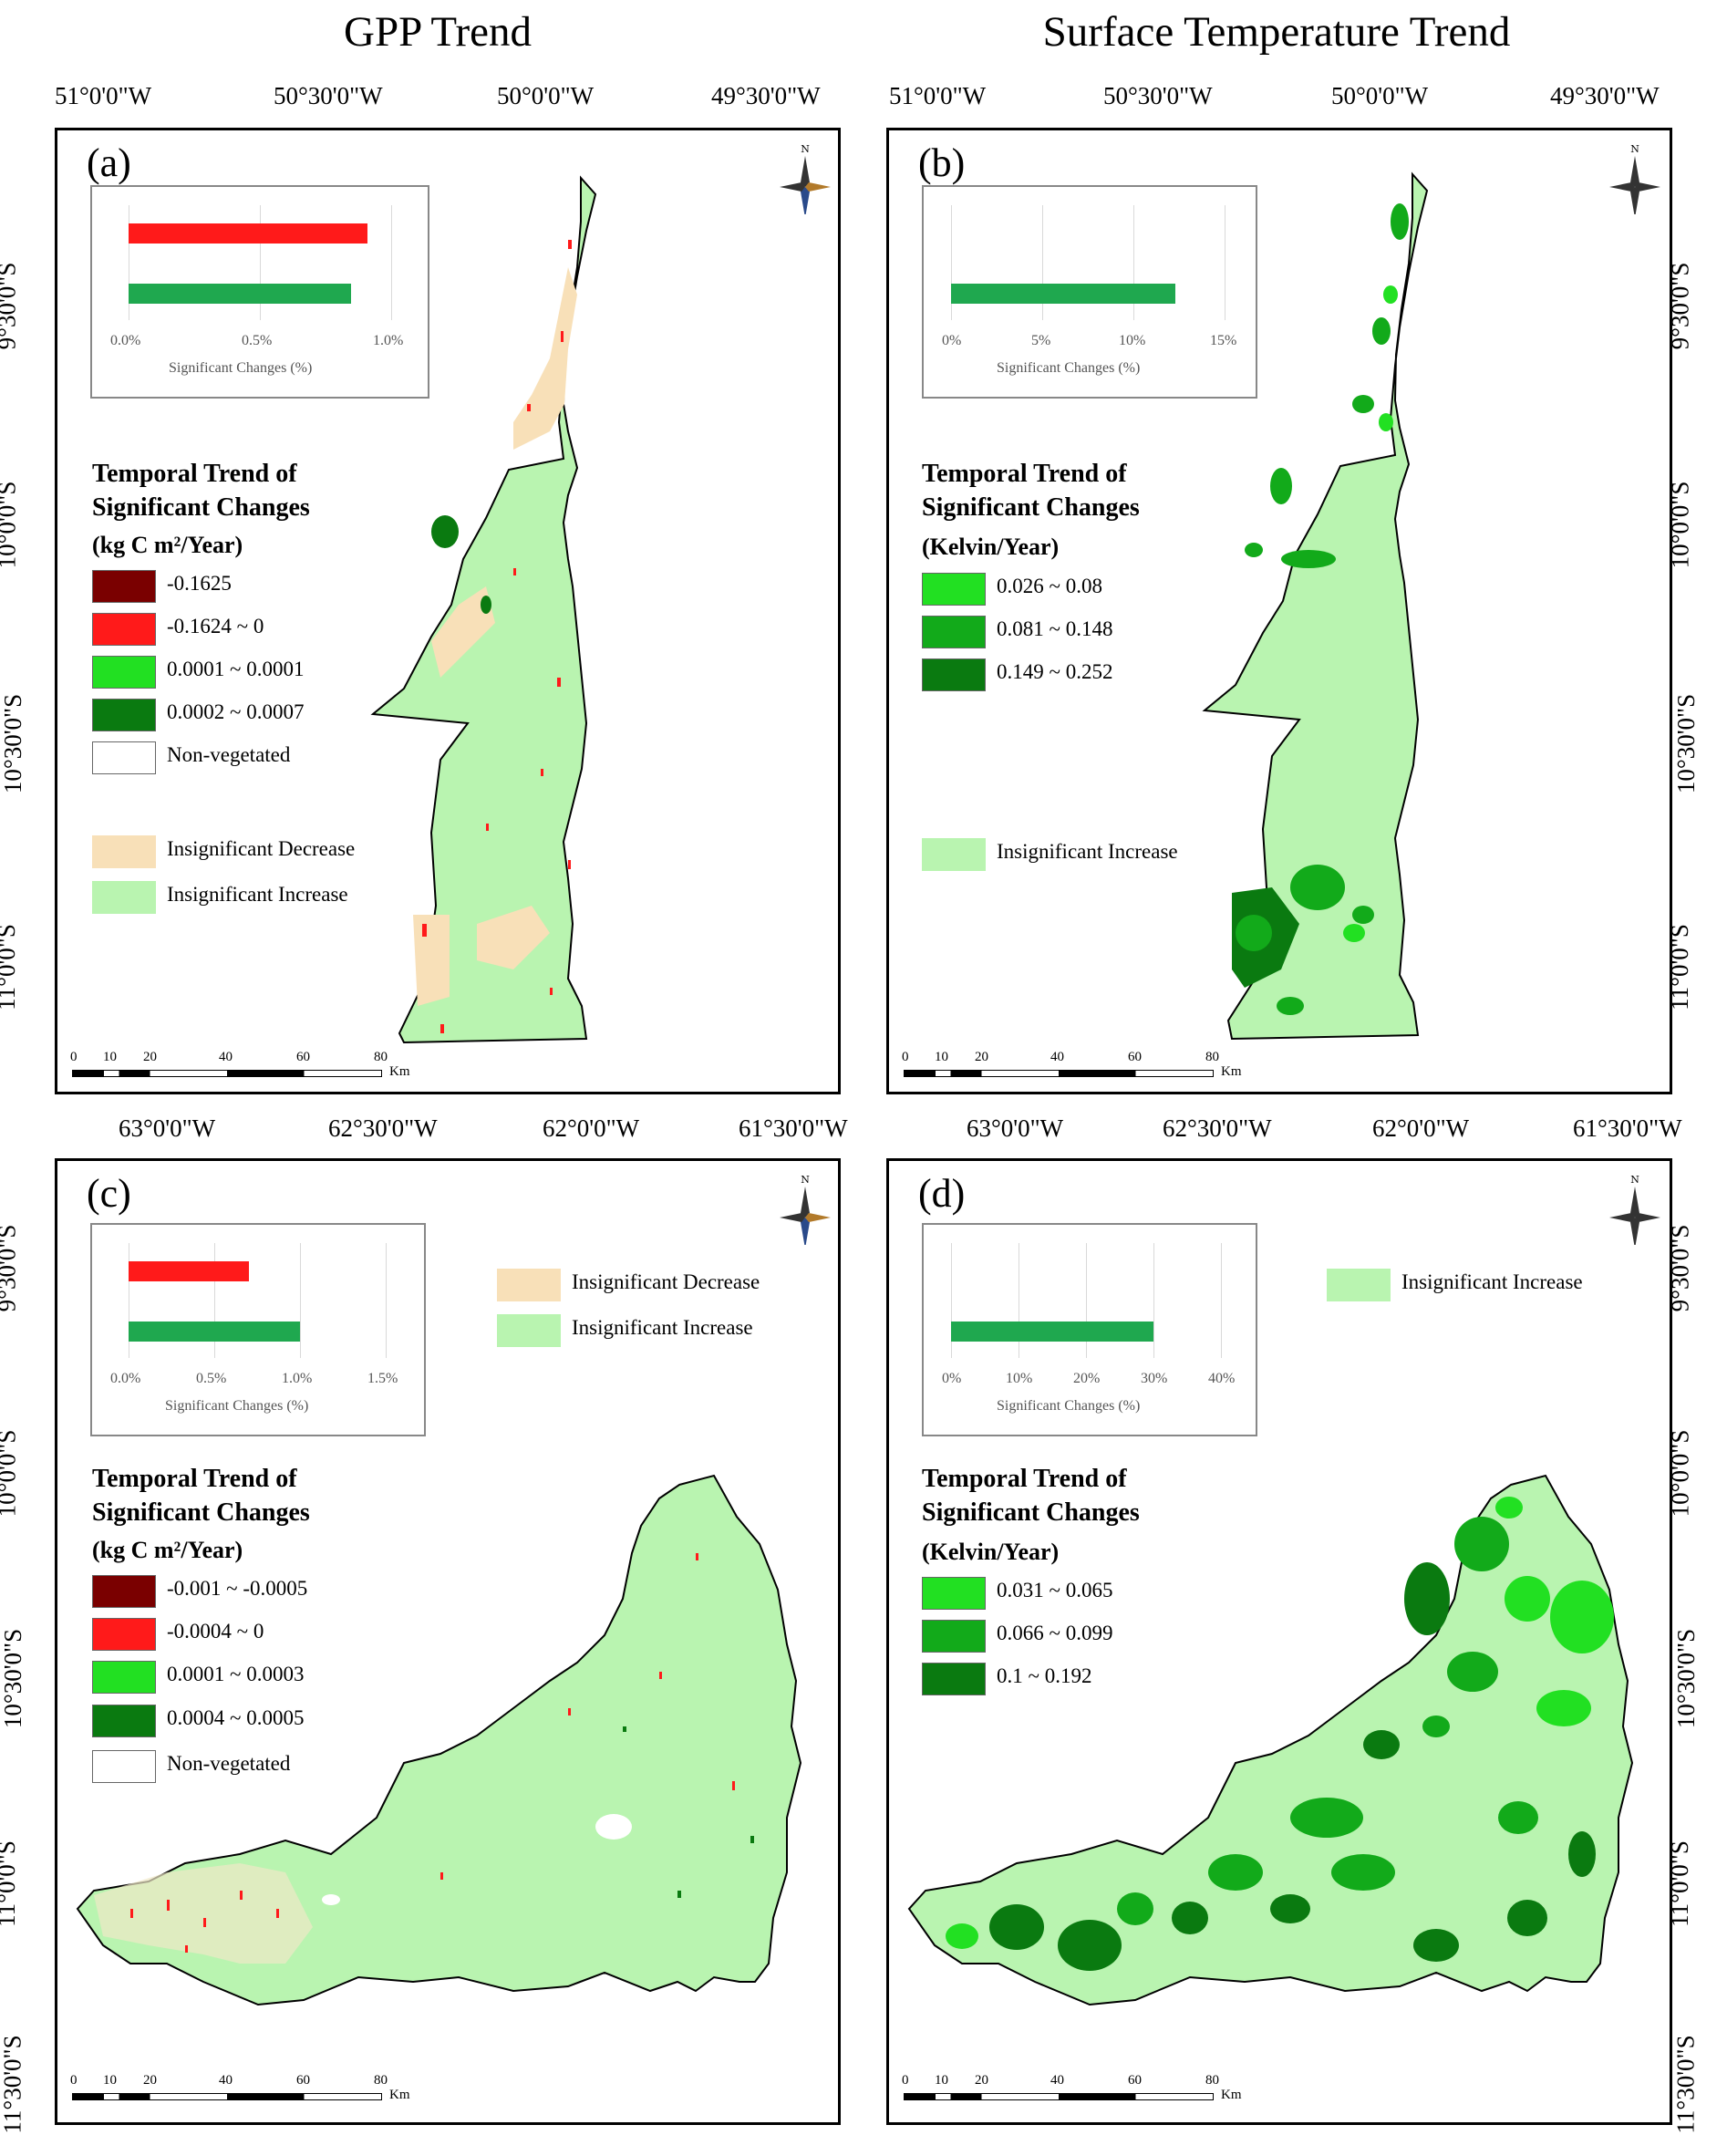 This screenshot has height=2156, width=1727. What do you see at coordinates (109, 162) in the screenshot?
I see `panel-letter: (a)` at bounding box center [109, 162].